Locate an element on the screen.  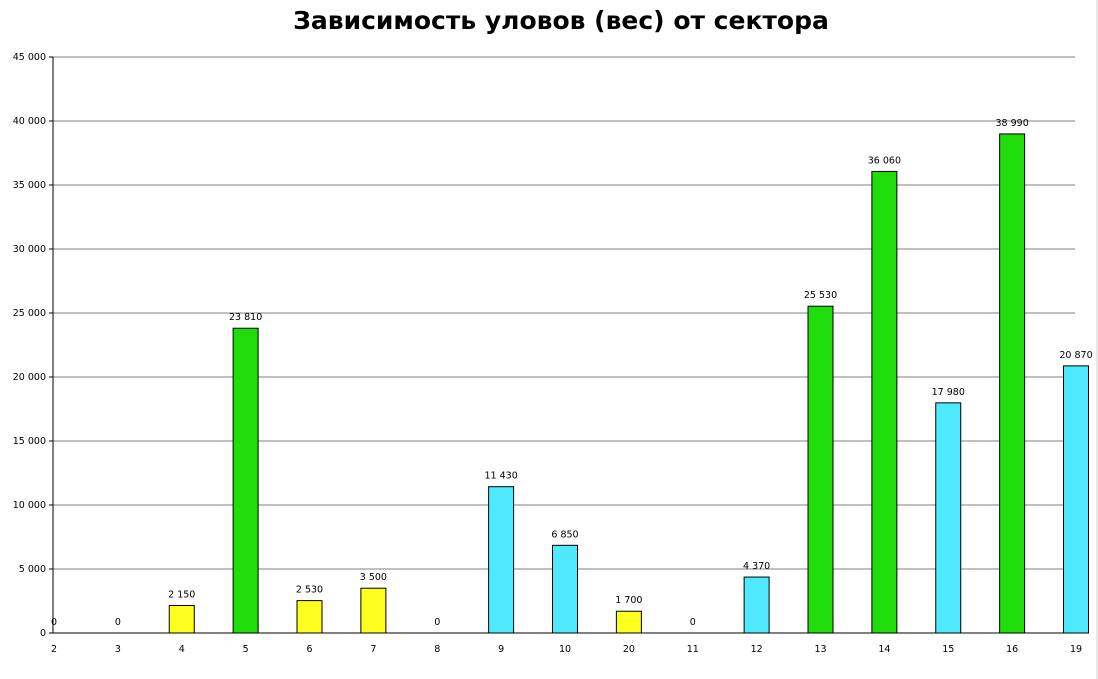
data-label: 36 060 is located at coordinates (884, 160).